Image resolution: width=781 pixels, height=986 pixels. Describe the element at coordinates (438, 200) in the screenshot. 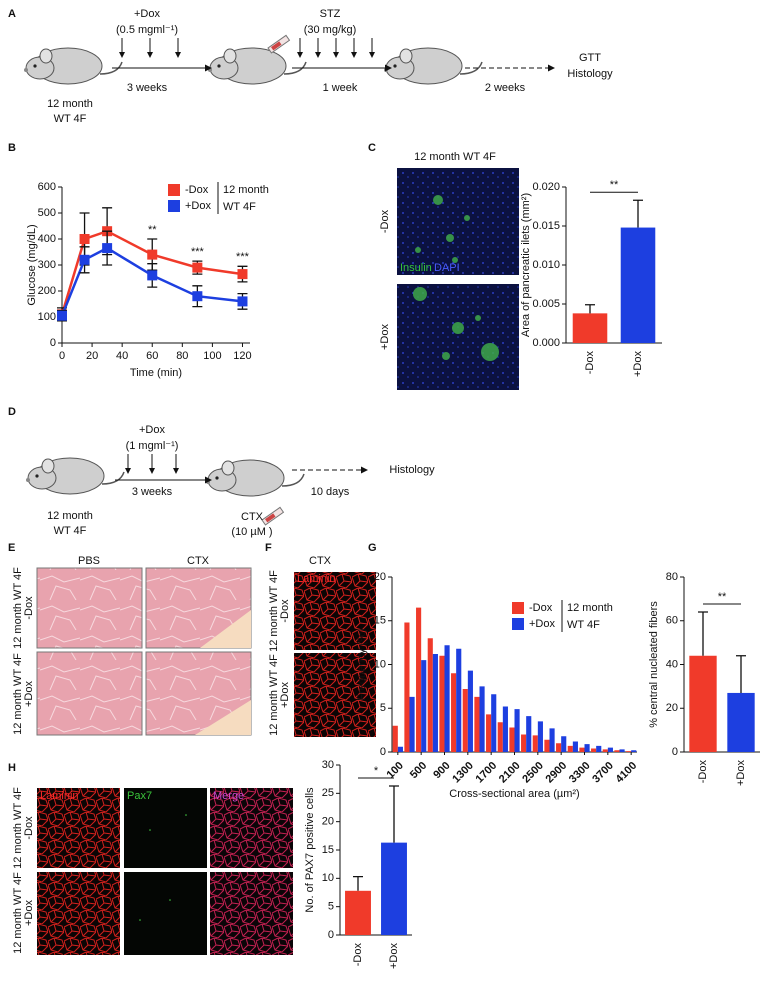

I see `islet` at that location.